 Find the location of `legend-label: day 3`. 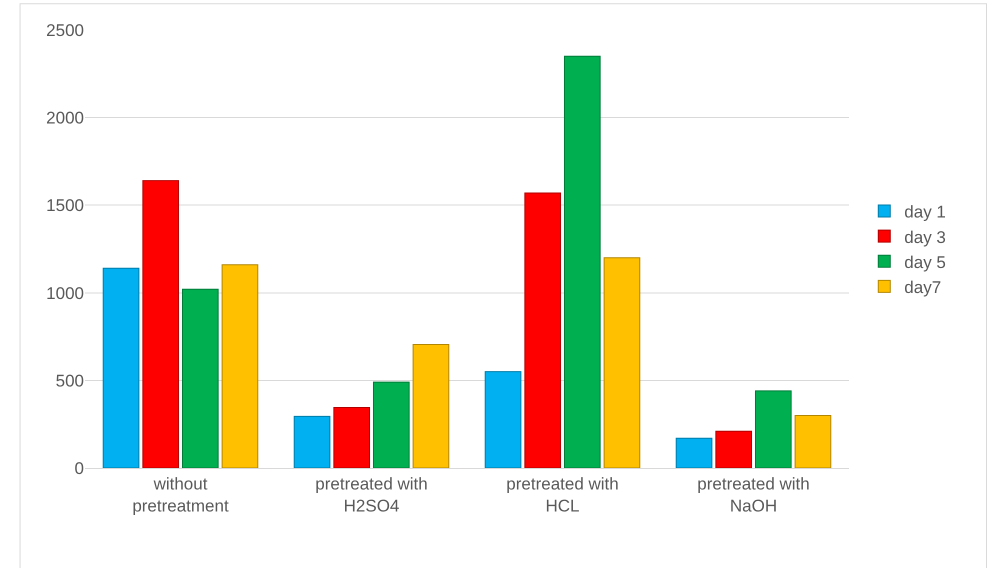

legend-label: day 3 is located at coordinates (925, 237).